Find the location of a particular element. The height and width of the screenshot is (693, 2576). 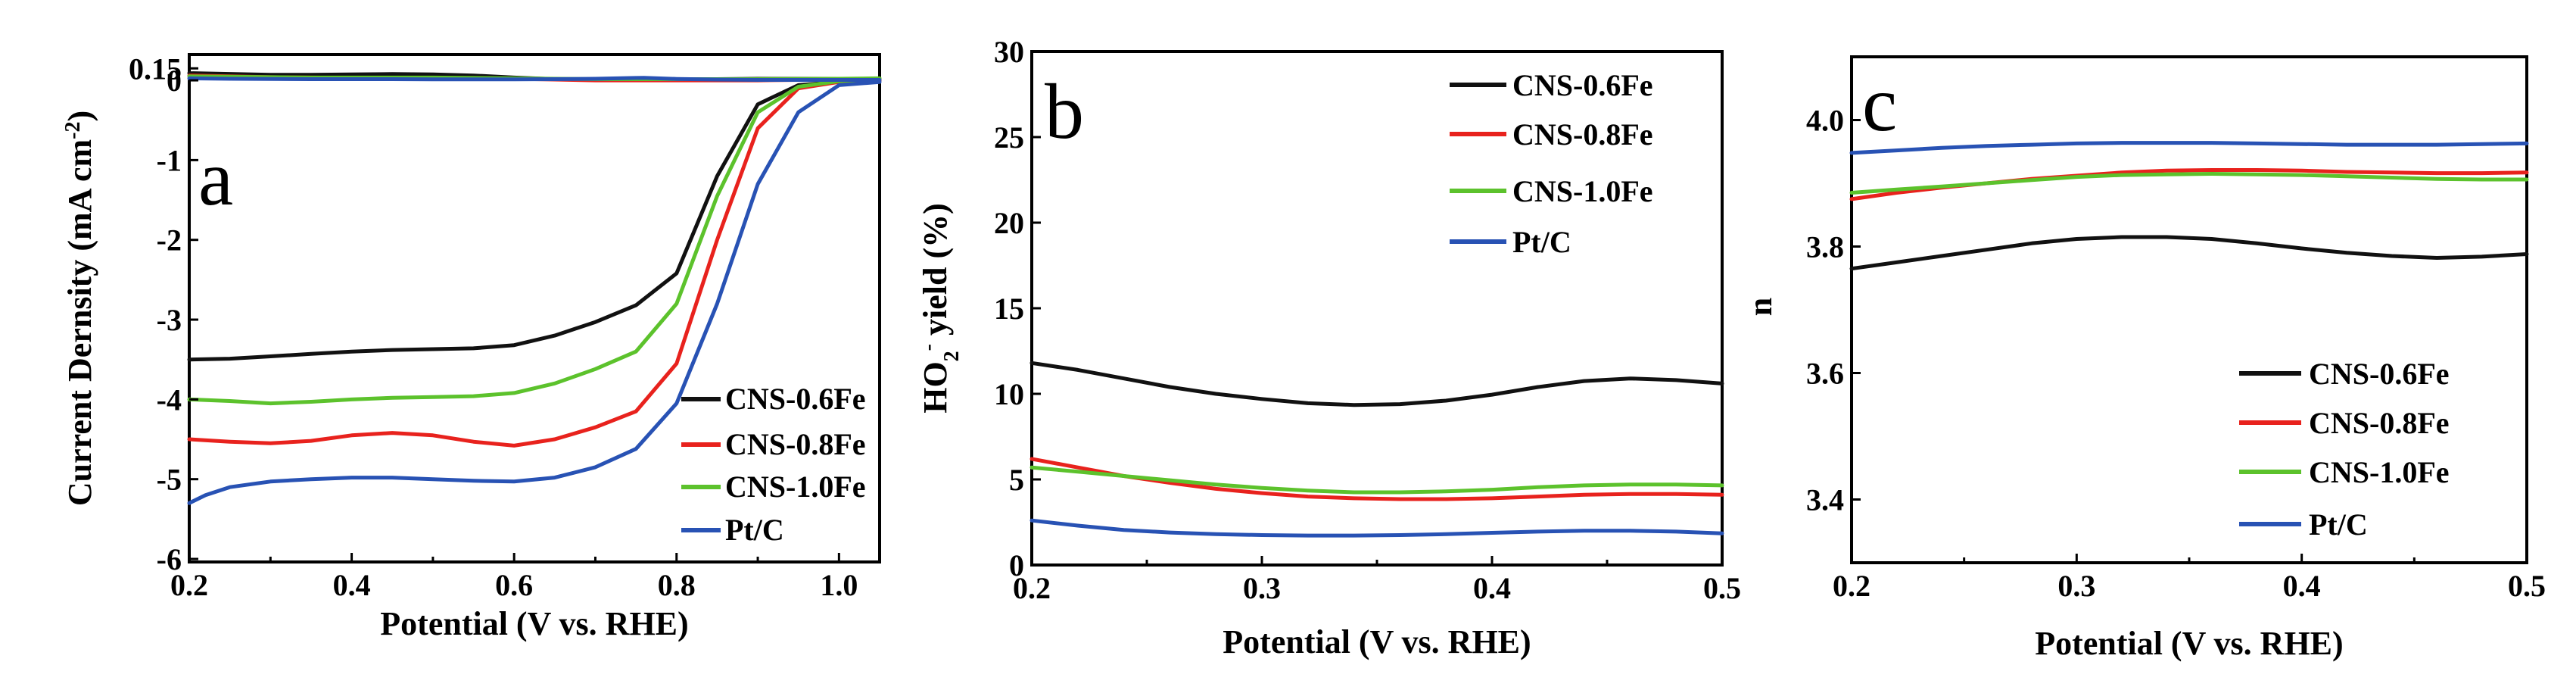

panel-c-xtick-label: 0.4 is located at coordinates (2302, 586).